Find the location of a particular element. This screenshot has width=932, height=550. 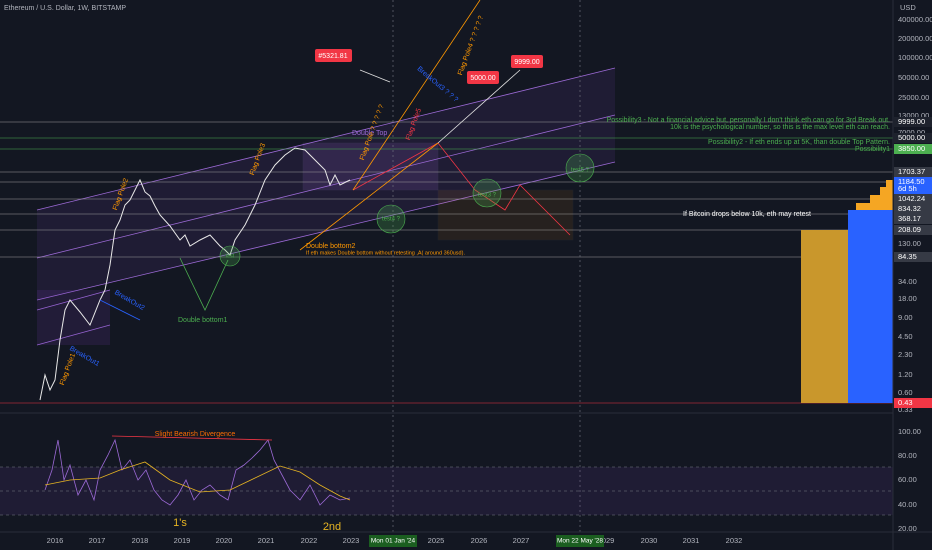

price-tag-label: 84.35 is located at coordinates (907, 256).